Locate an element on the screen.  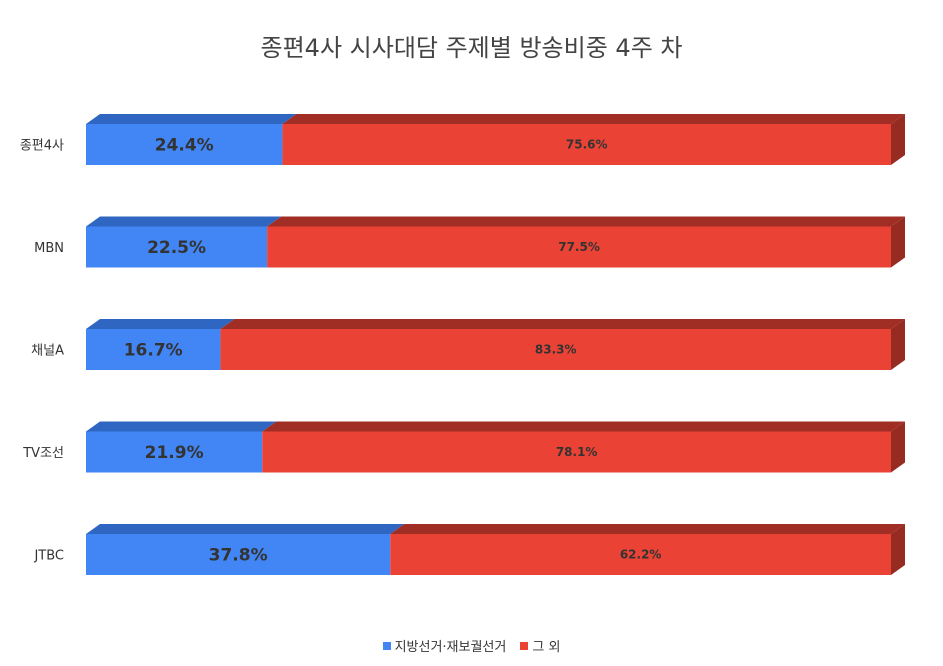
category-label: TV조선 is located at coordinates (43, 453).